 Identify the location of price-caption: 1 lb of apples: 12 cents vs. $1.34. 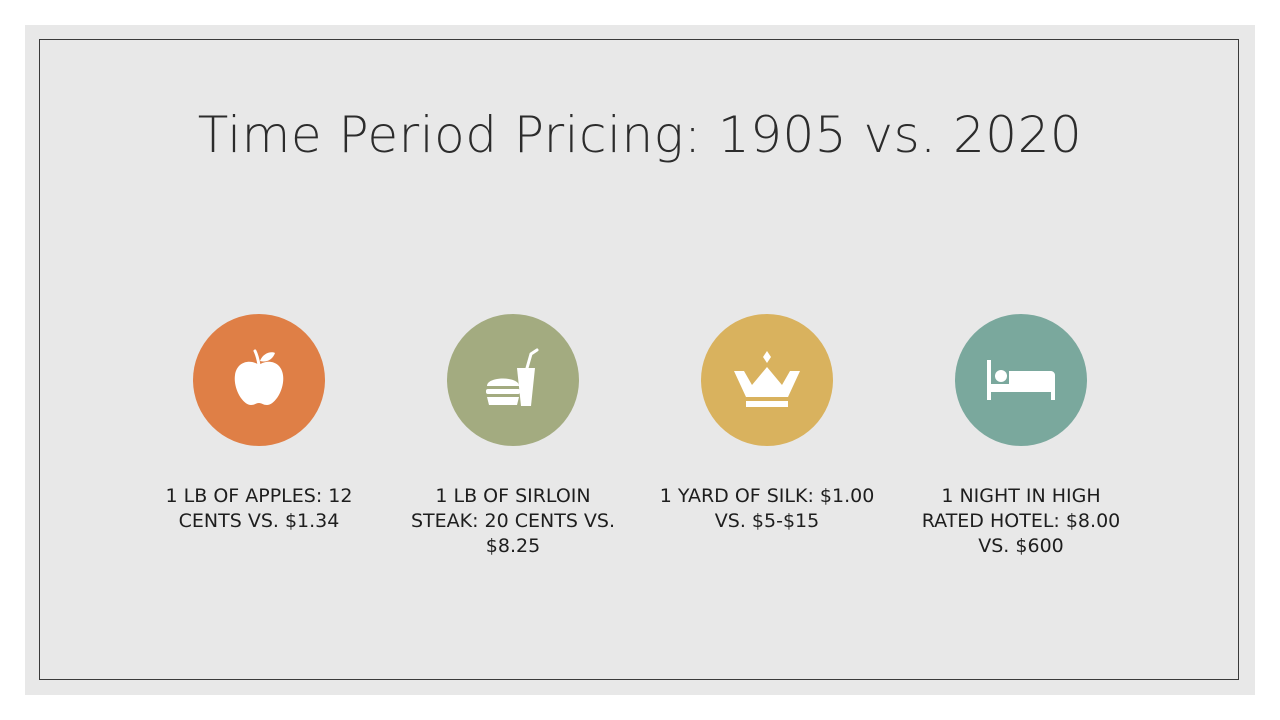
(259, 508).